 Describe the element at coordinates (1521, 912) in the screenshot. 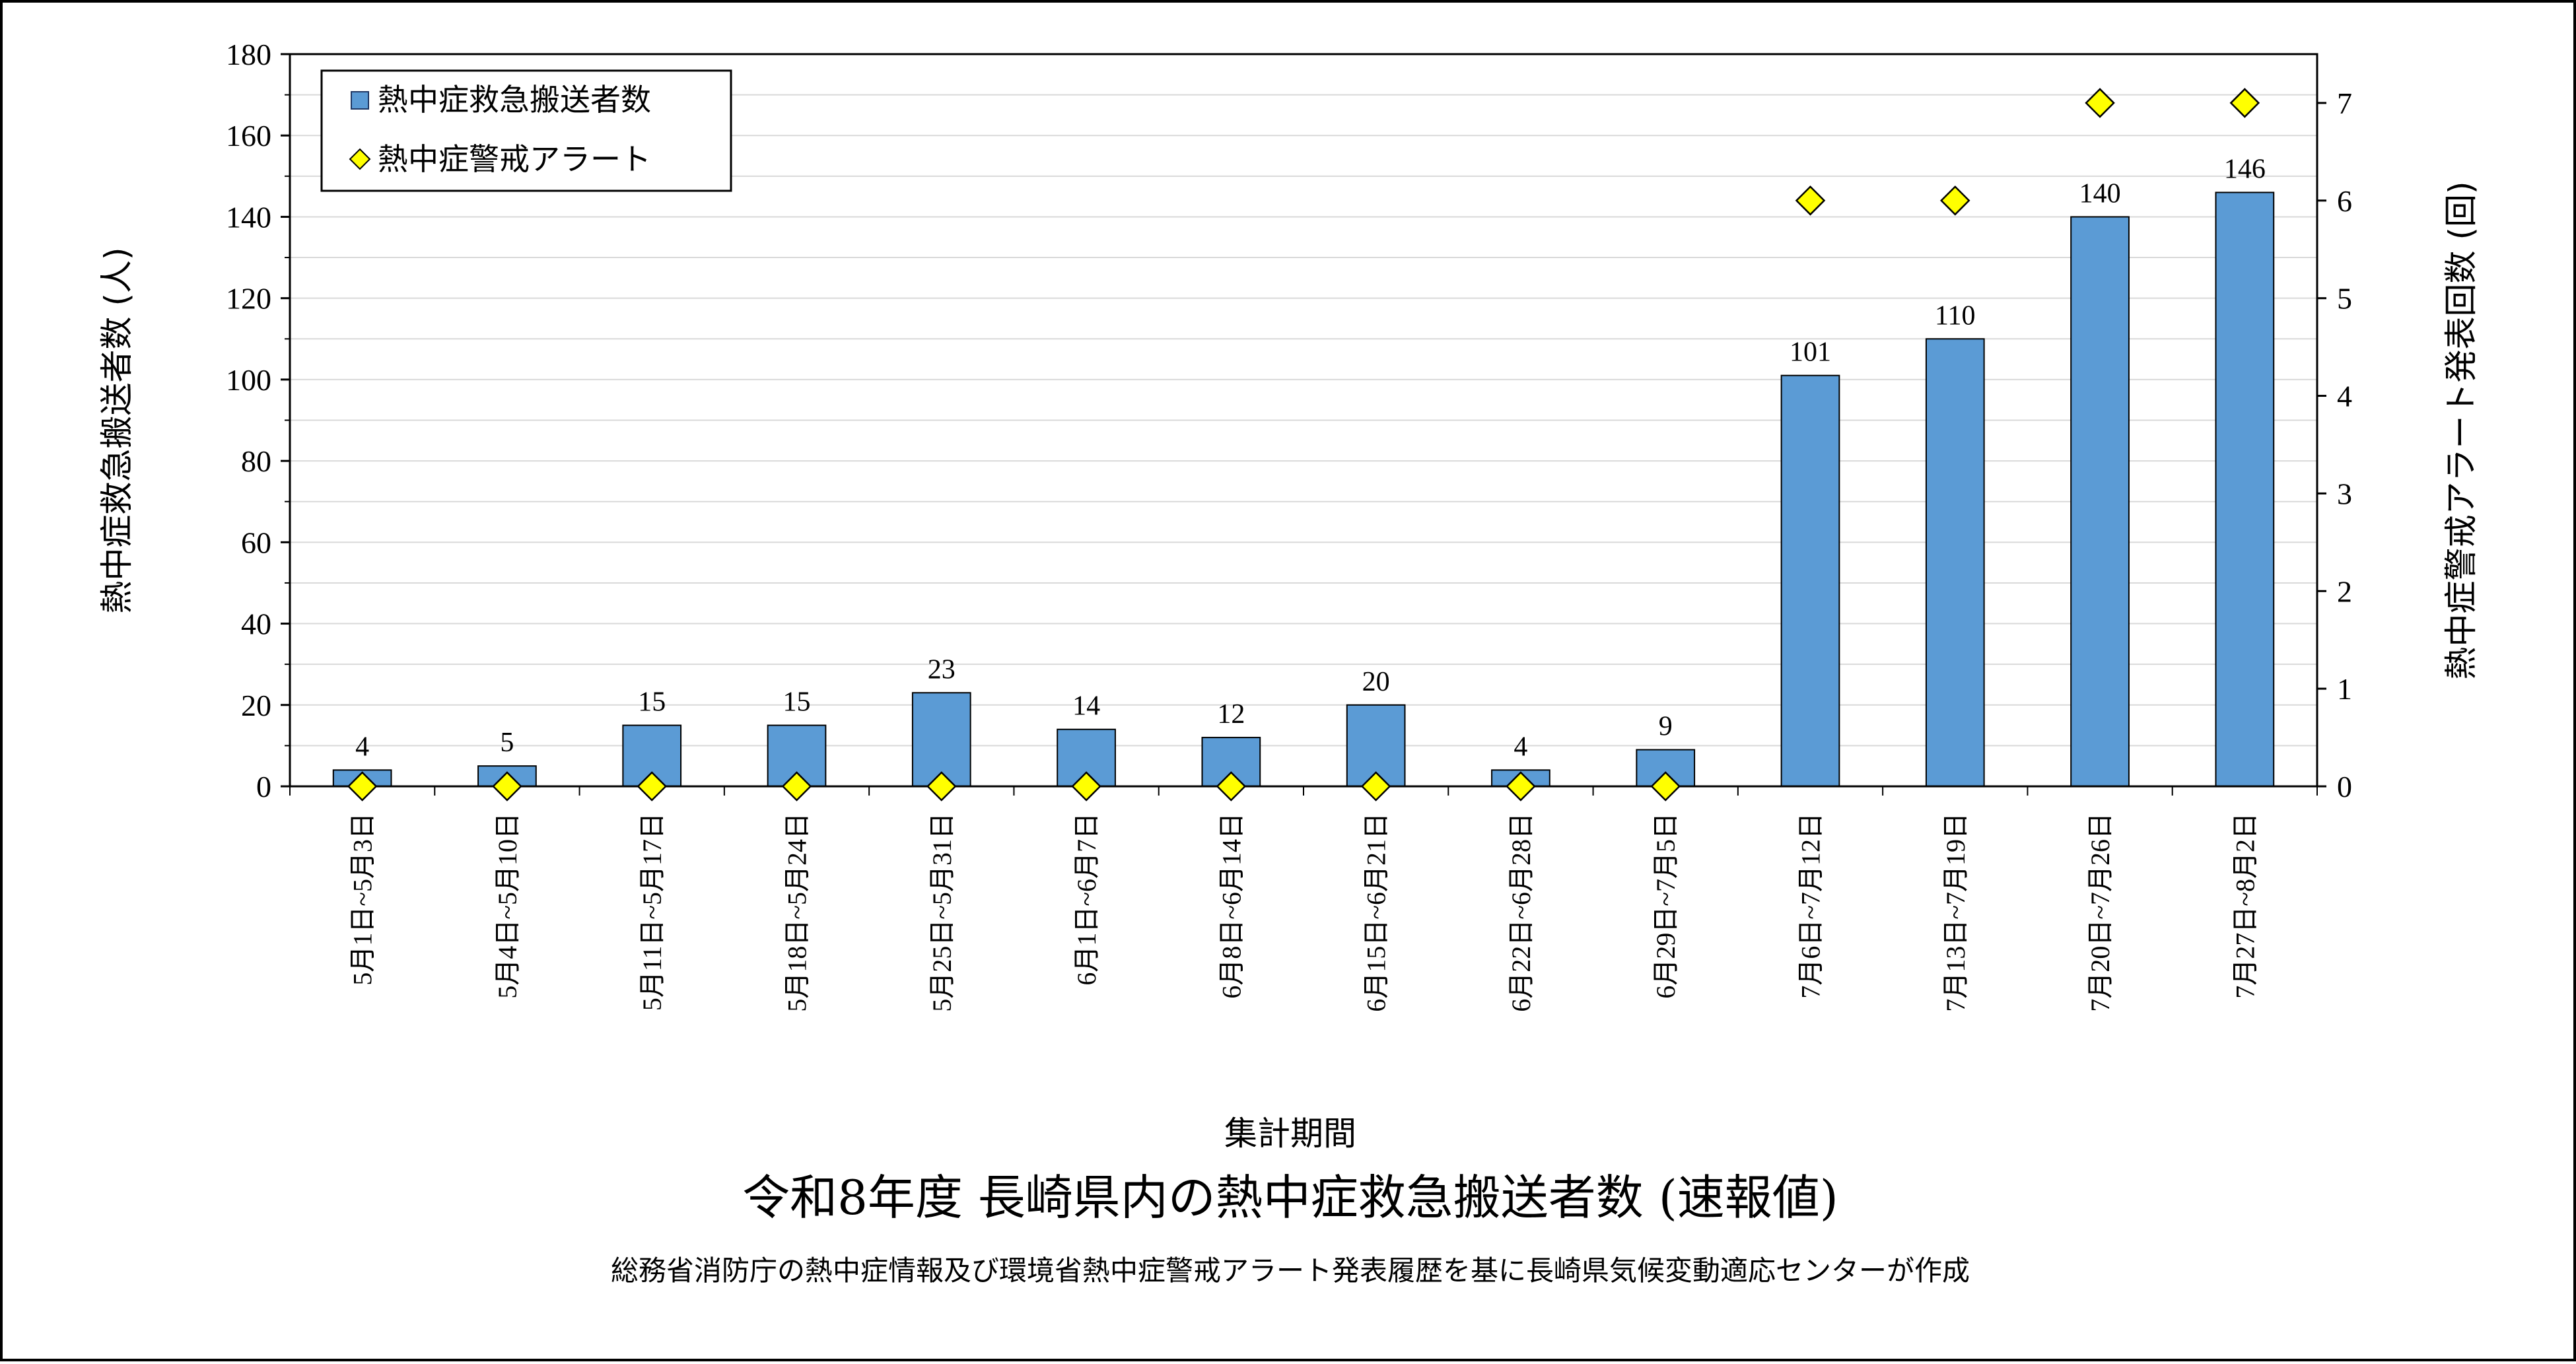

I see `category-label: 6月22日~6月28日` at that location.